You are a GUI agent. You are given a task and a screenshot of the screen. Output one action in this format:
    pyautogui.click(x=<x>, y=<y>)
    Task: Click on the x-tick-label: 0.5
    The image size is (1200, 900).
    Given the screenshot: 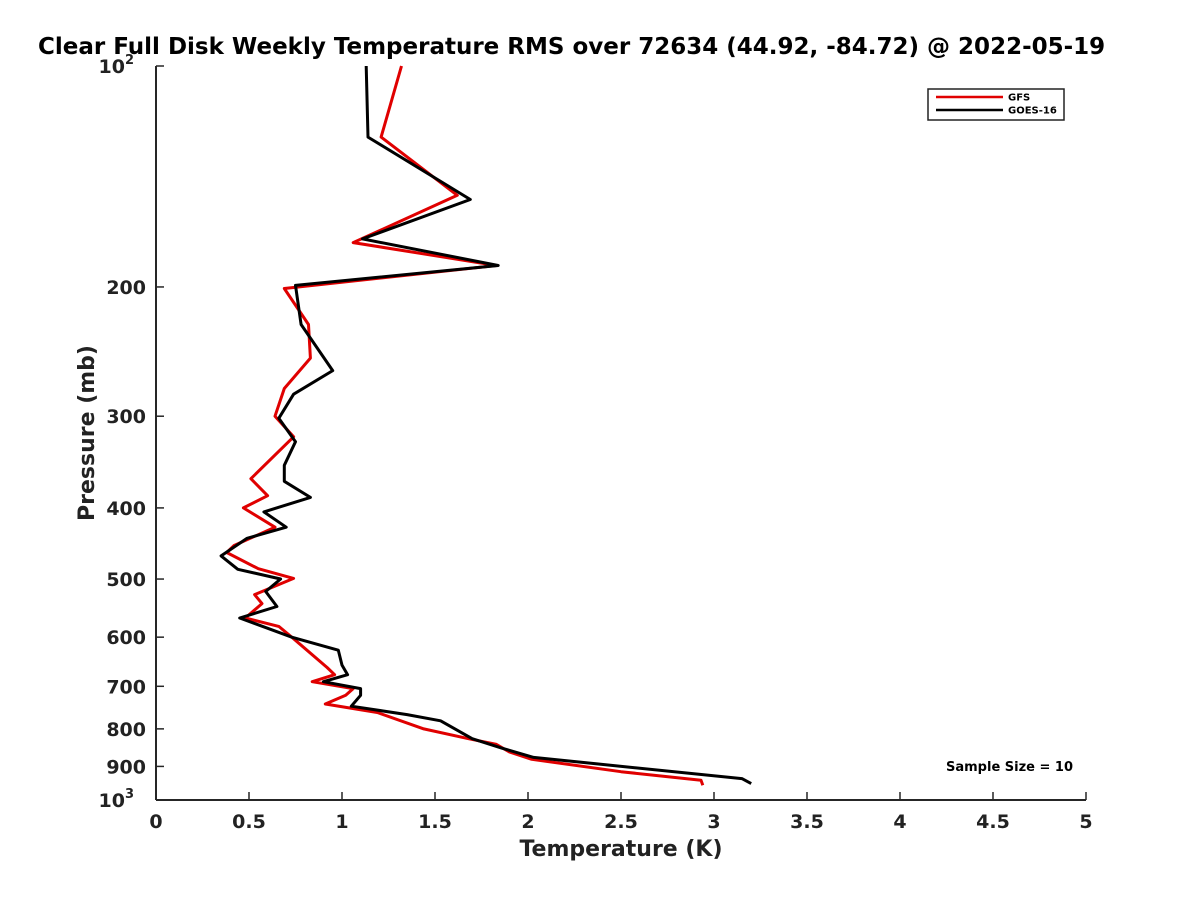 What is the action you would take?
    pyautogui.click(x=249, y=822)
    